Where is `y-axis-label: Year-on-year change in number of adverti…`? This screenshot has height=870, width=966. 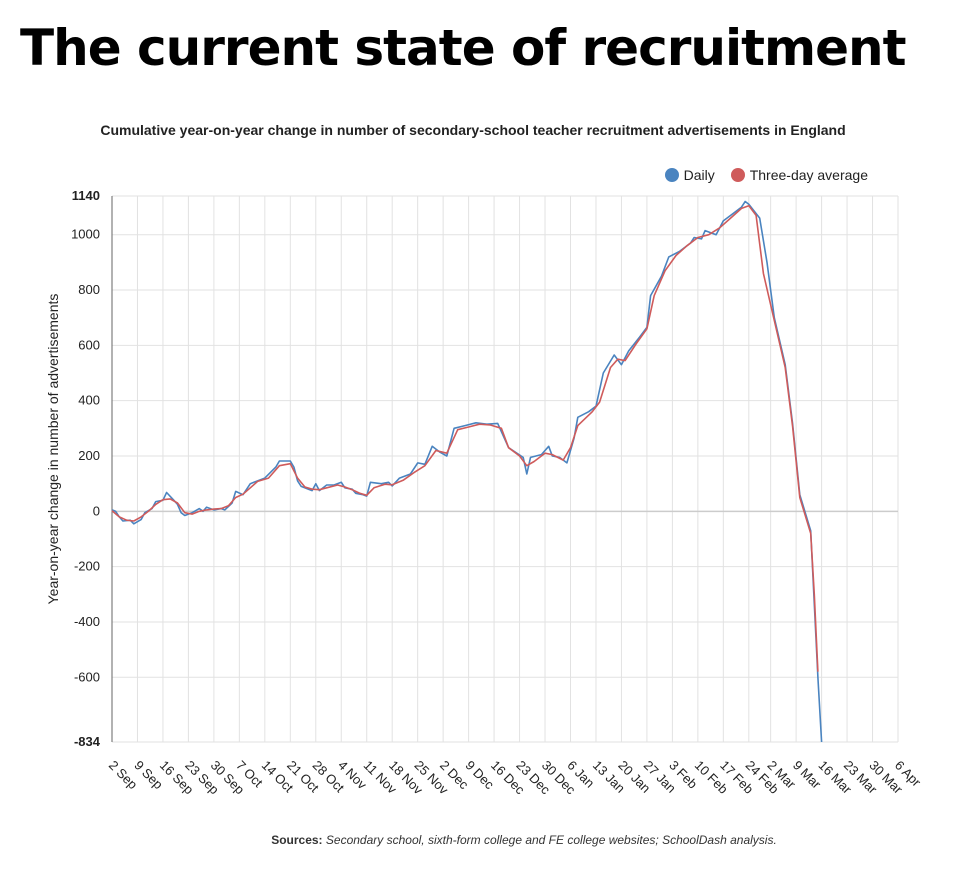 y-axis-label: Year-on-year change in number of adverti… is located at coordinates (53, 449).